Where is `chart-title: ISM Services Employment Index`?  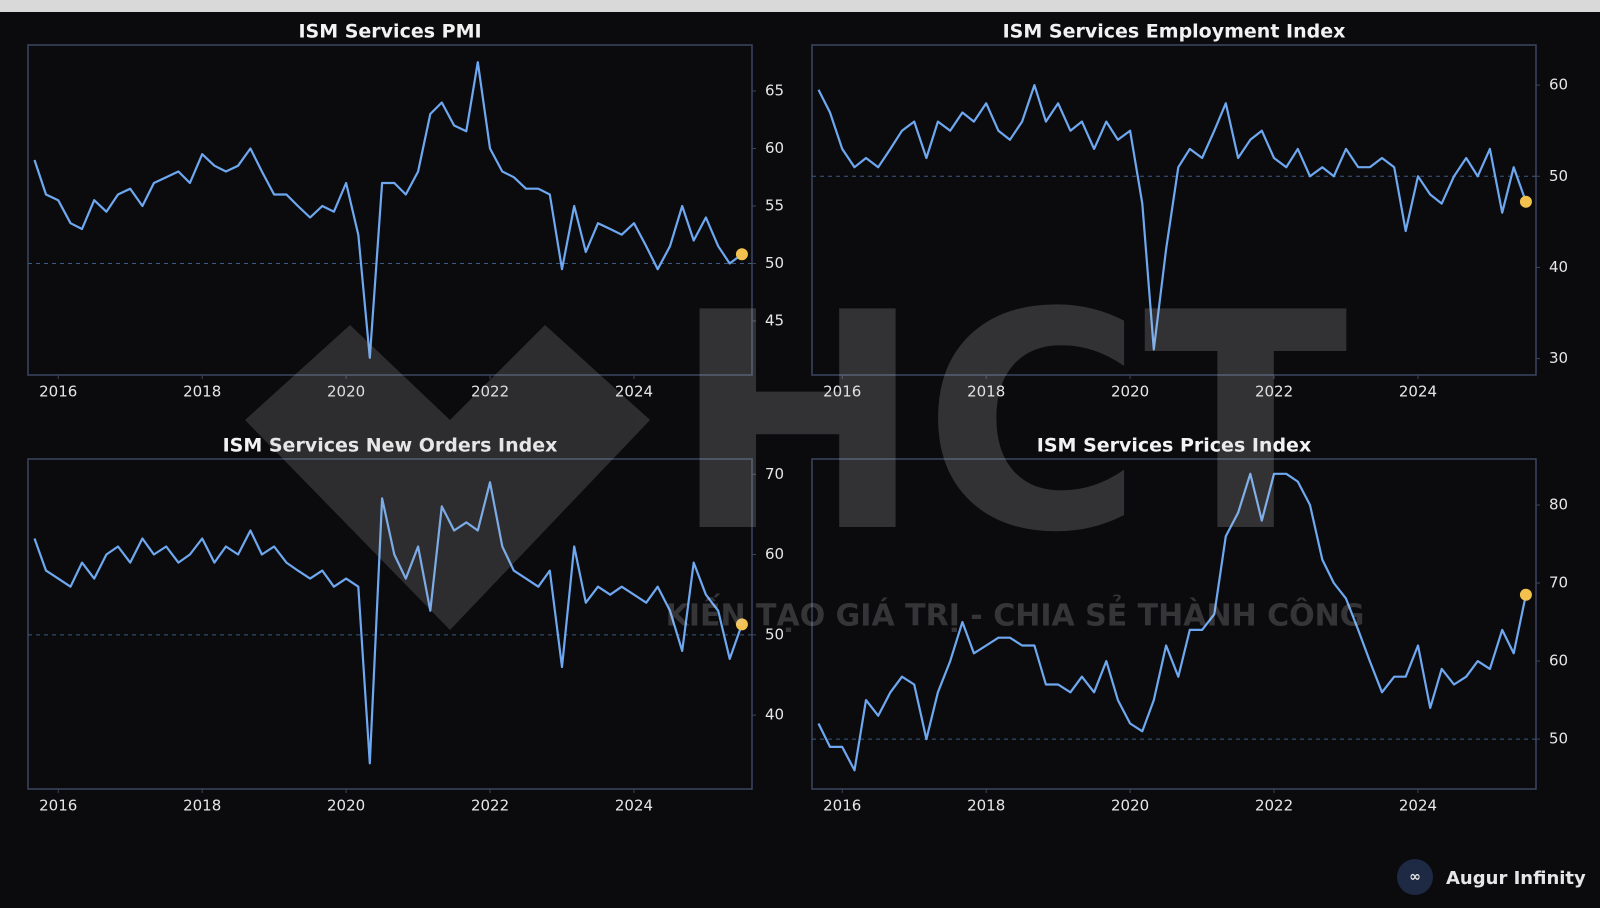 chart-title: ISM Services Employment Index is located at coordinates (1174, 32).